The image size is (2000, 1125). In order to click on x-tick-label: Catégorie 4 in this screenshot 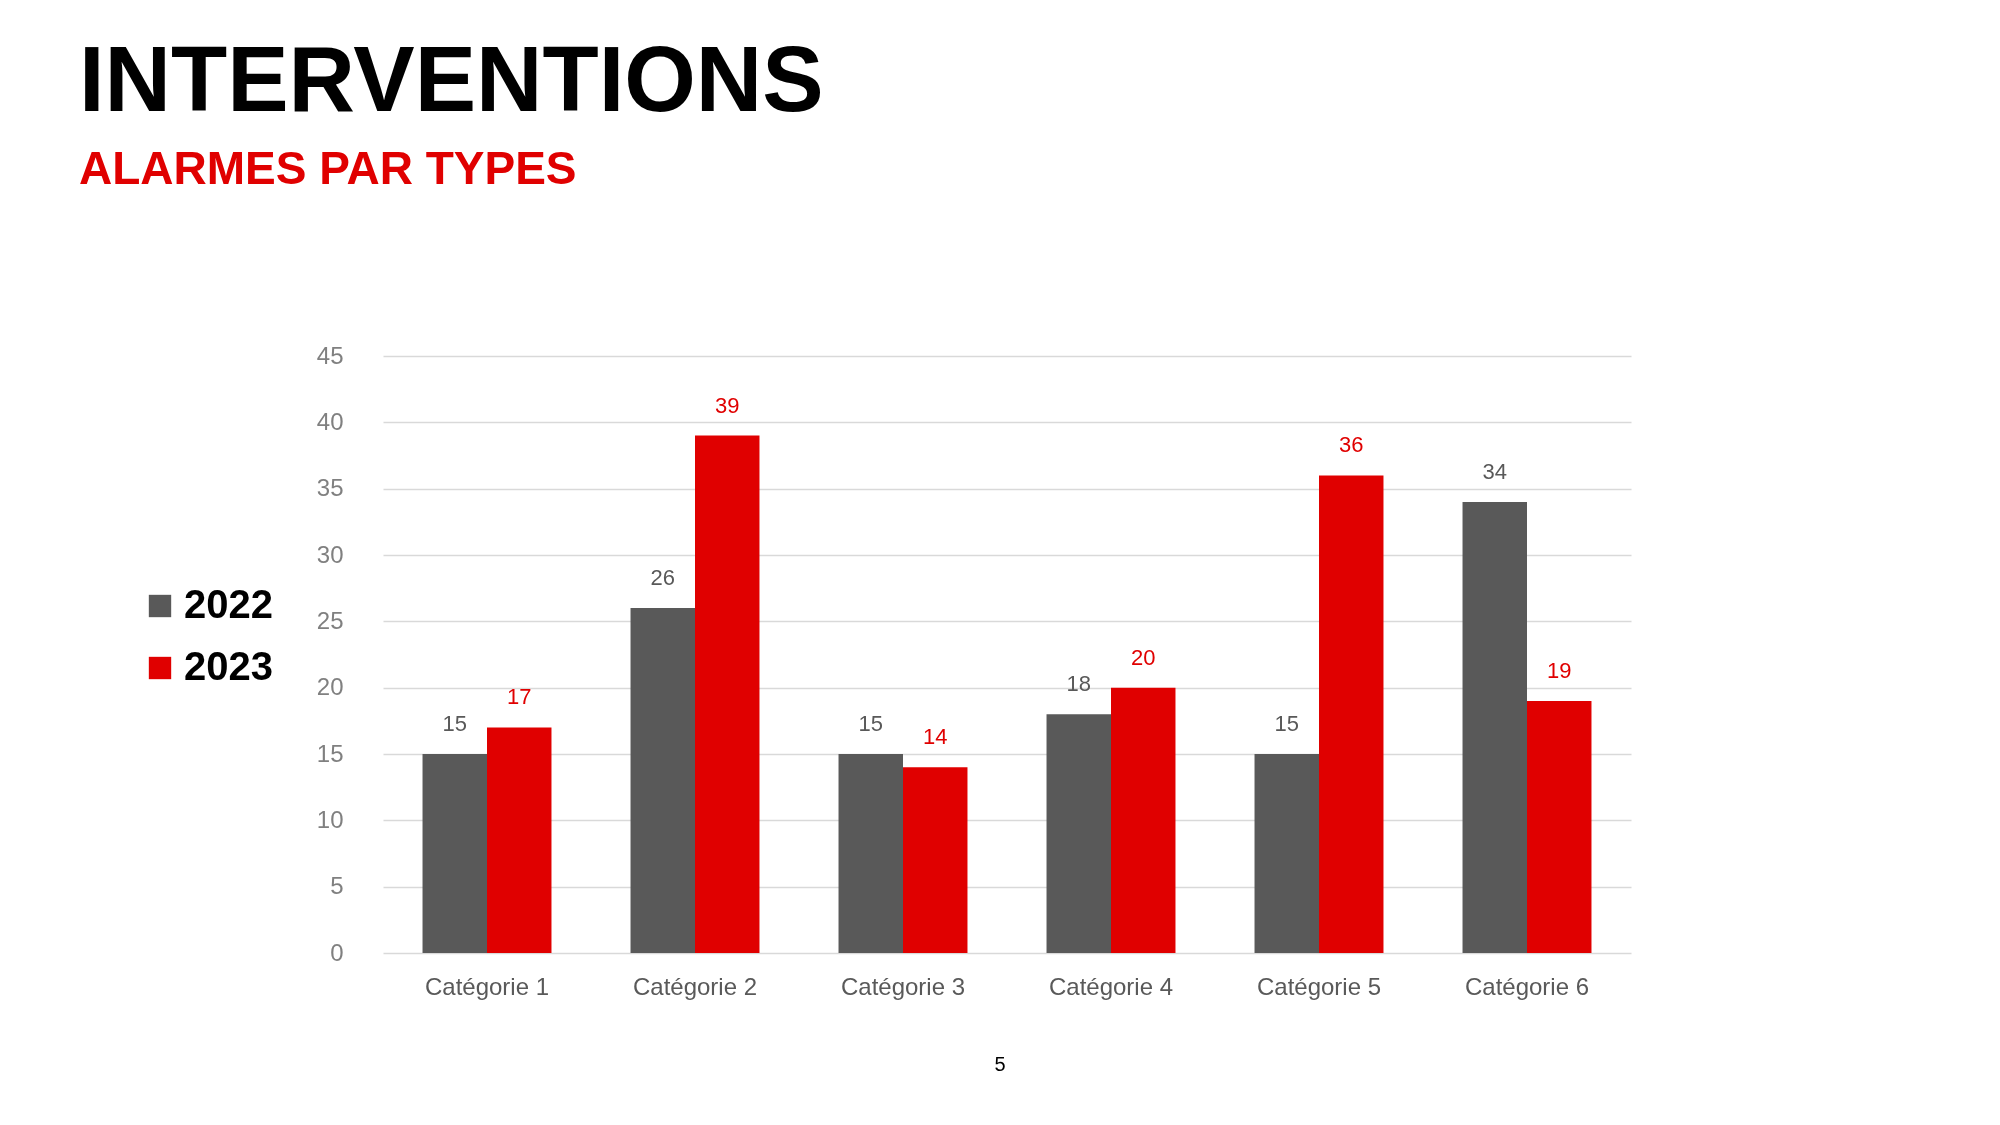, I will do `click(1111, 986)`.